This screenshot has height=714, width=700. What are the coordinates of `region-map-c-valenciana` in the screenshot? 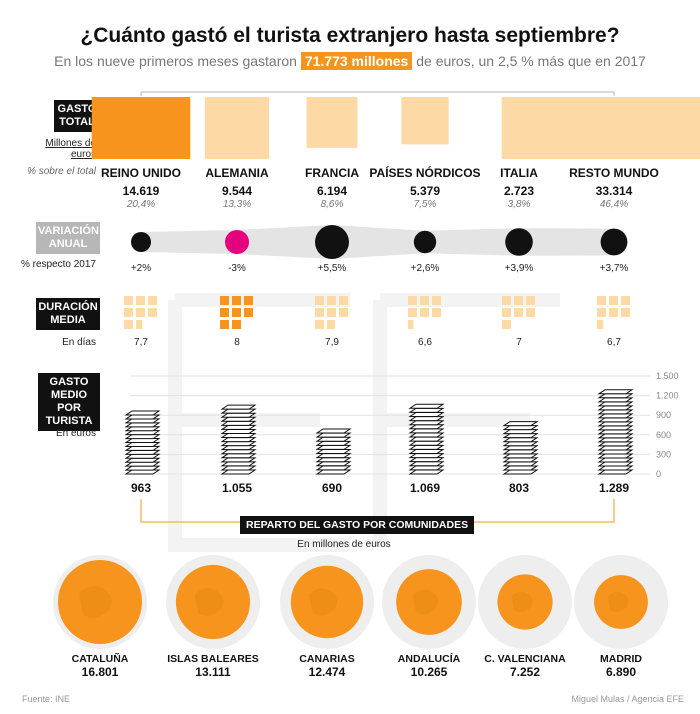 It's located at (522, 602).